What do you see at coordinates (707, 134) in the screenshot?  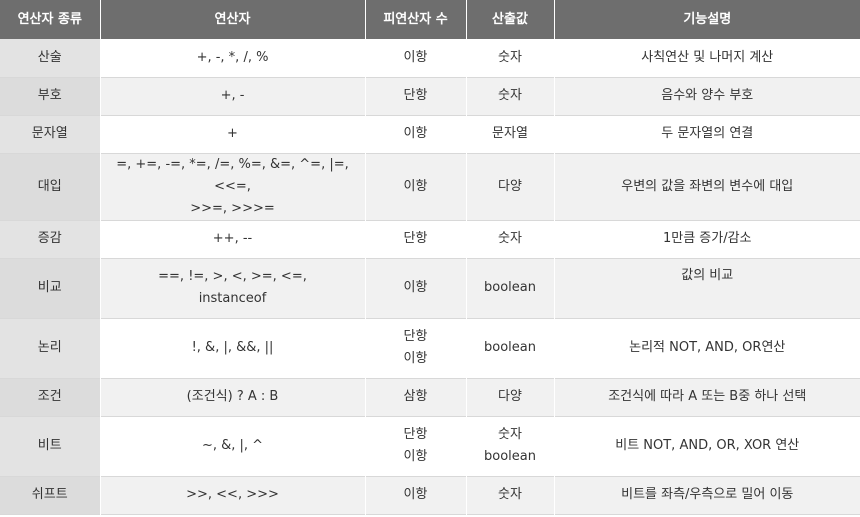 I see `cell-description: 두 문자열의 연결` at bounding box center [707, 134].